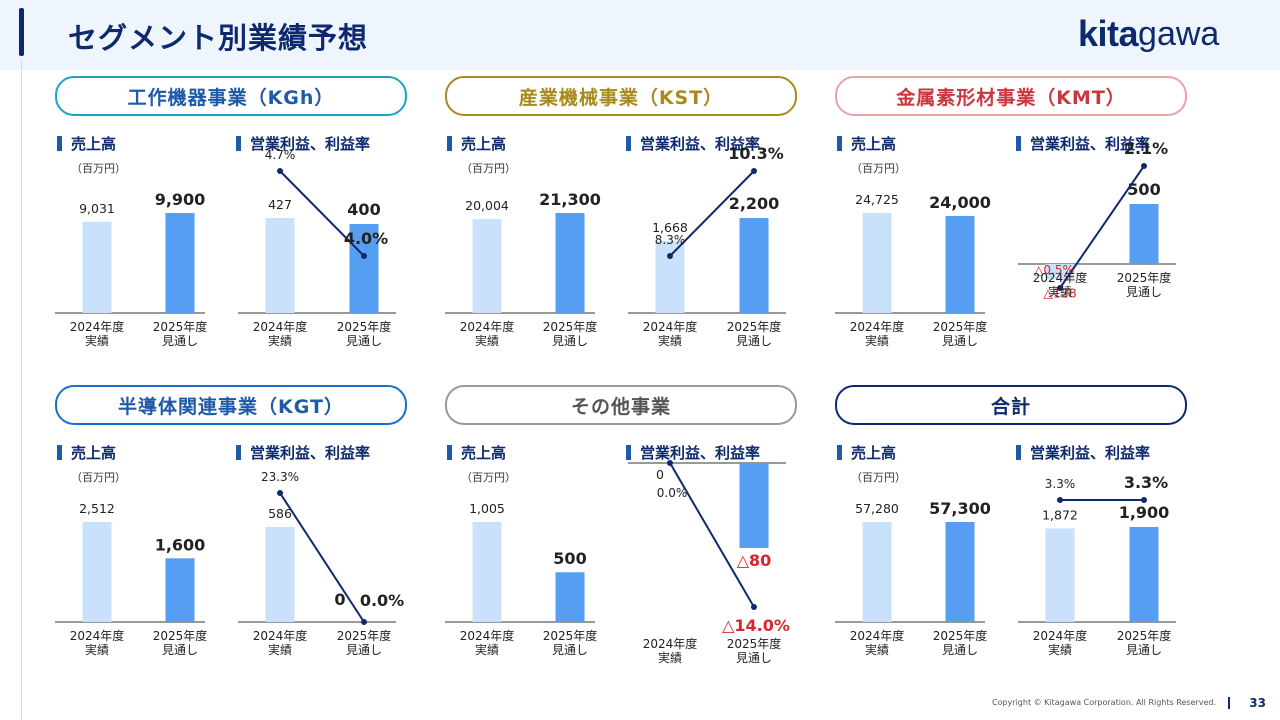 Image resolution: width=1280 pixels, height=720 pixels. I want to click on segment-title-pill: その他事業, so click(621, 405).